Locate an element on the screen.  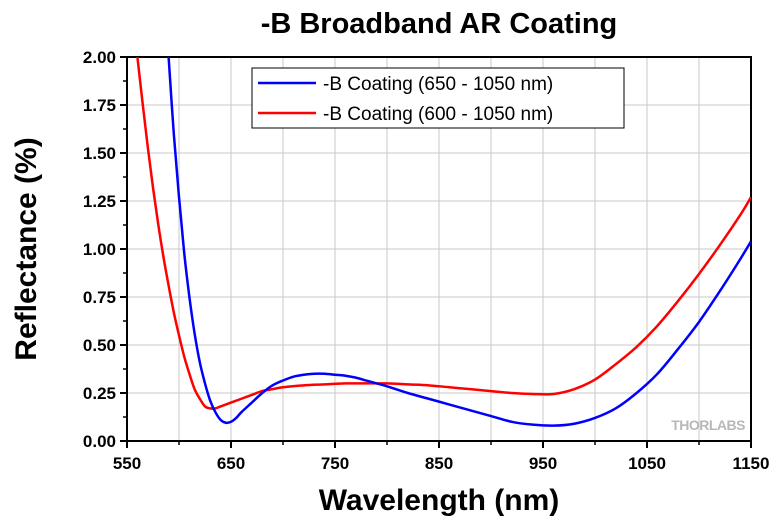
y-tick-label: 1.75 is located at coordinates (99, 105).